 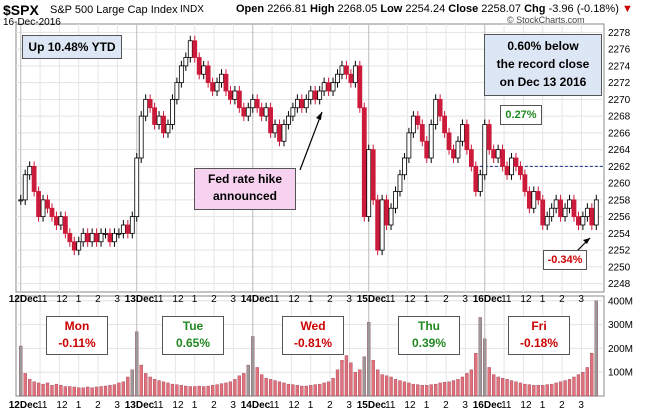 What do you see at coordinates (565, 260) in the screenshot?
I see `pct-down-label: -0.34%` at bounding box center [565, 260].